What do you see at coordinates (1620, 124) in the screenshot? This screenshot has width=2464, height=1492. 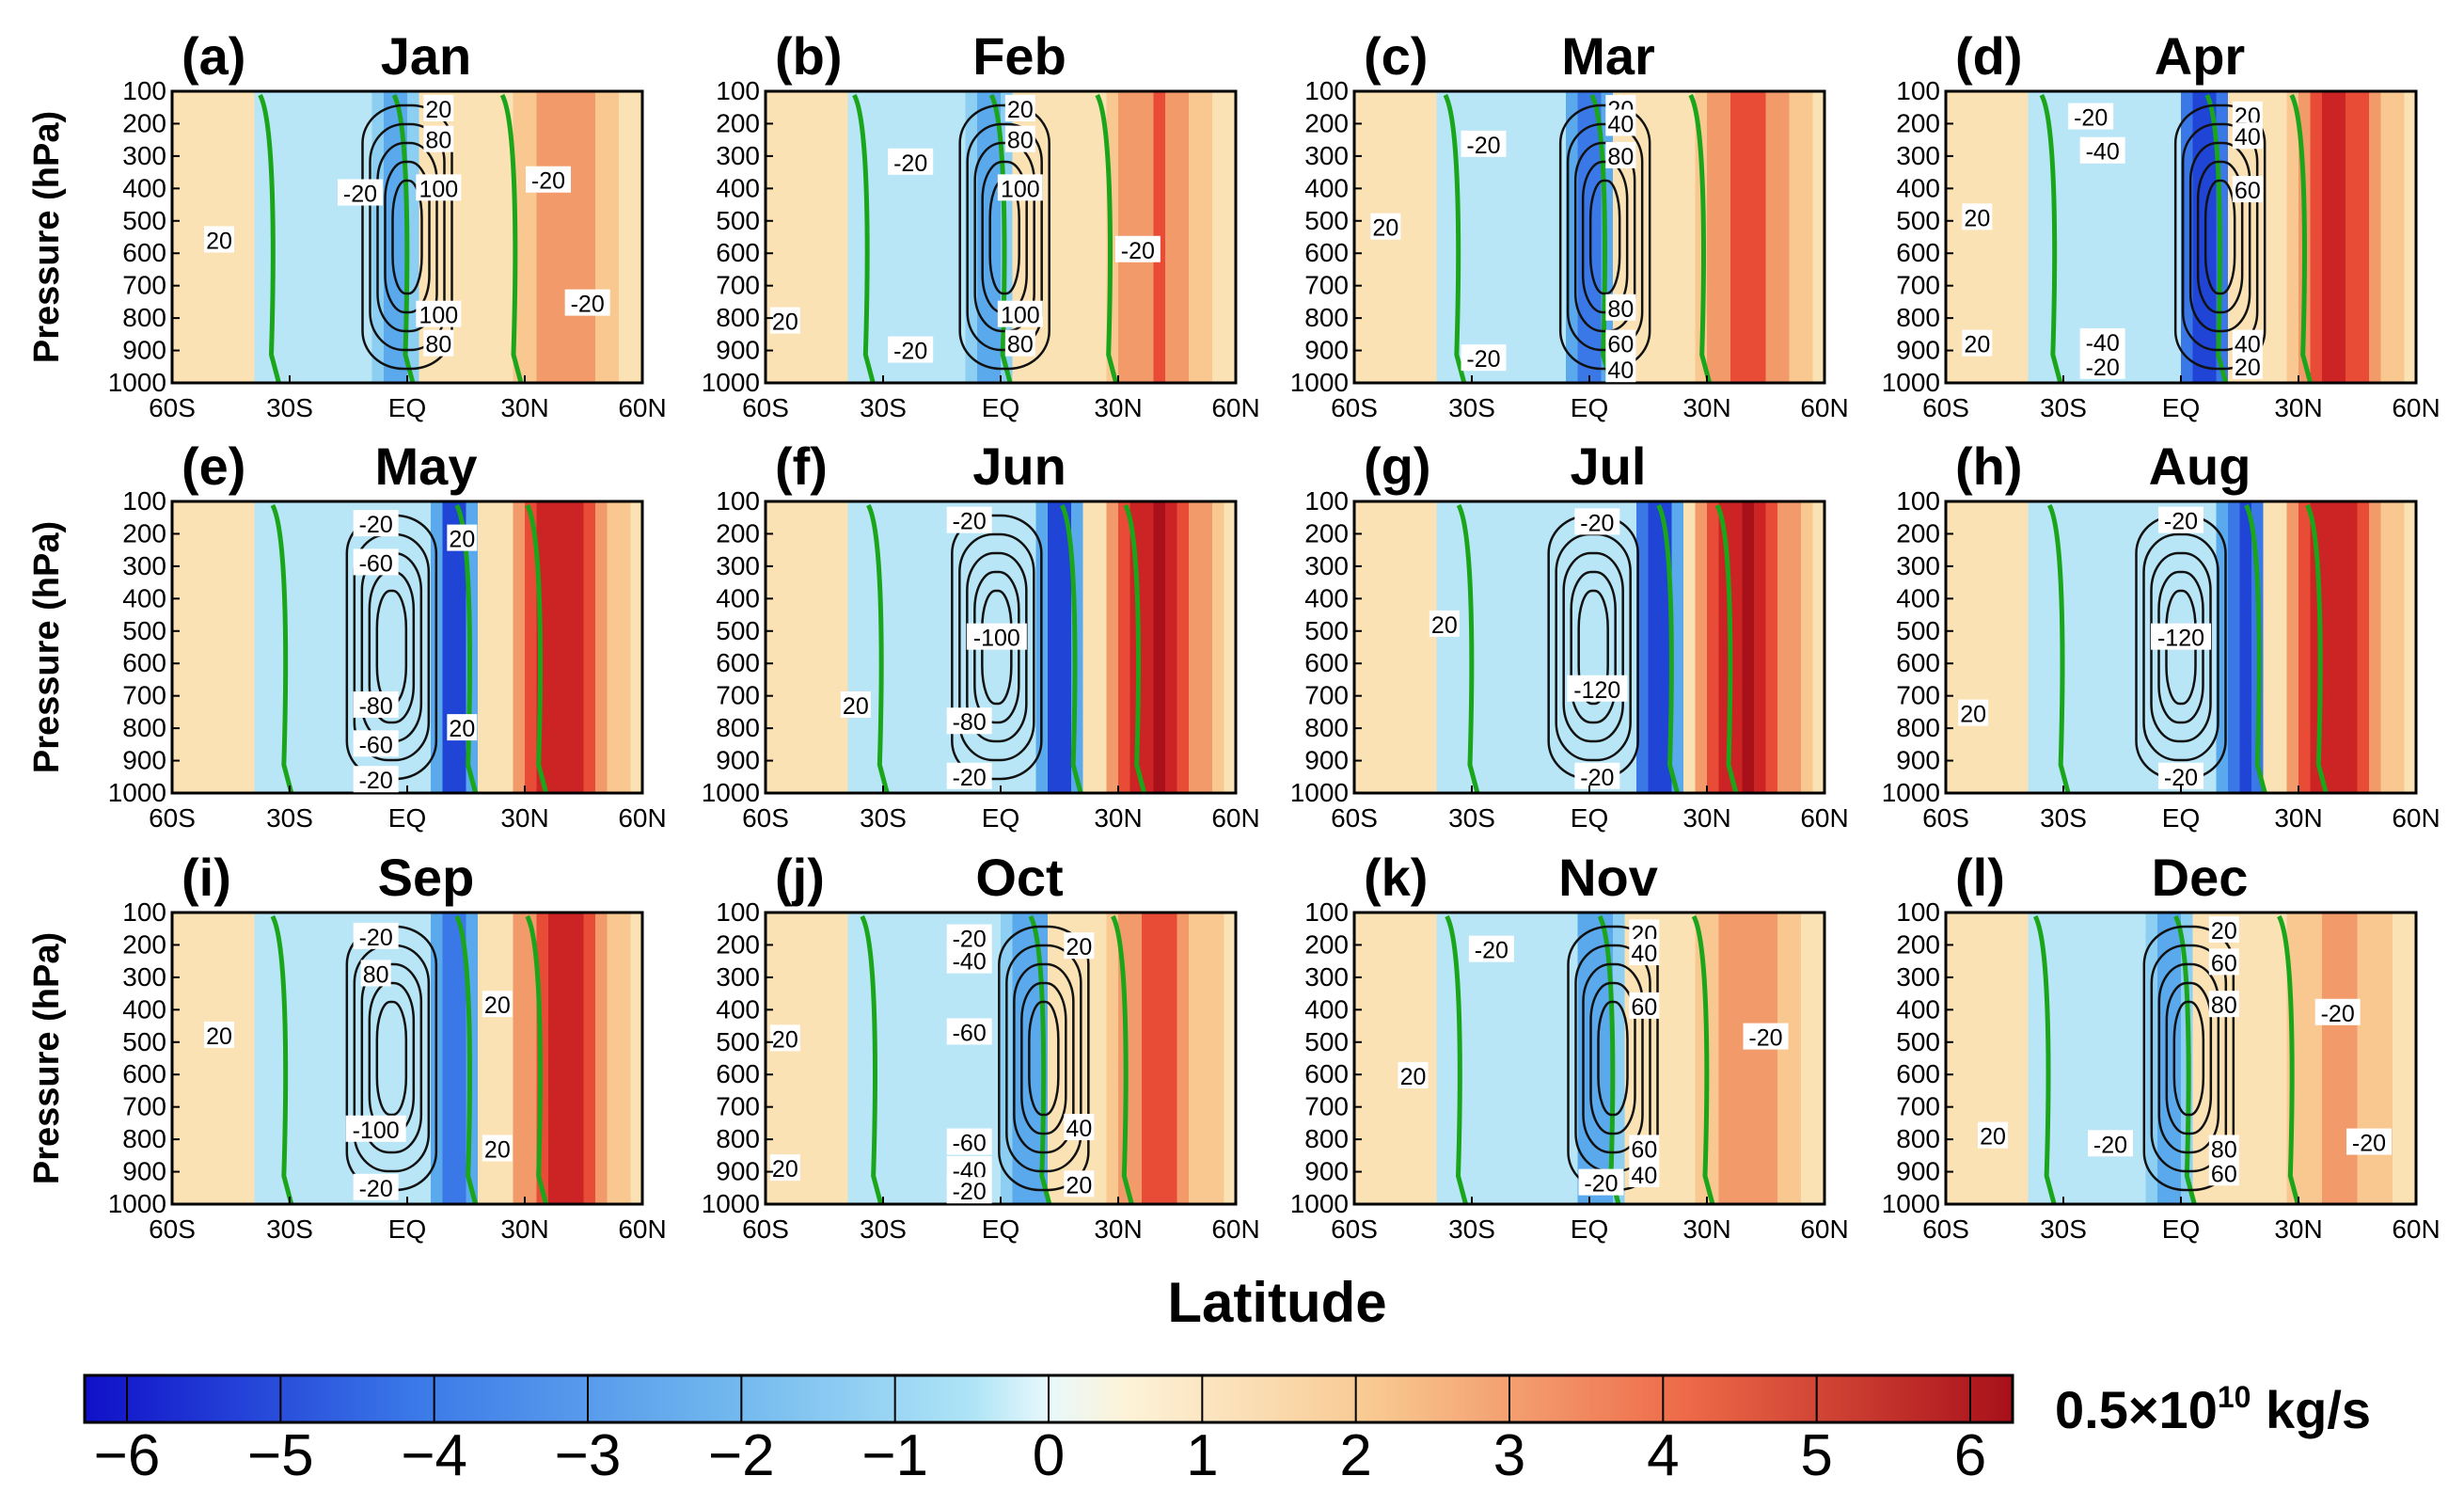 I see `contour-label: 40` at bounding box center [1620, 124].